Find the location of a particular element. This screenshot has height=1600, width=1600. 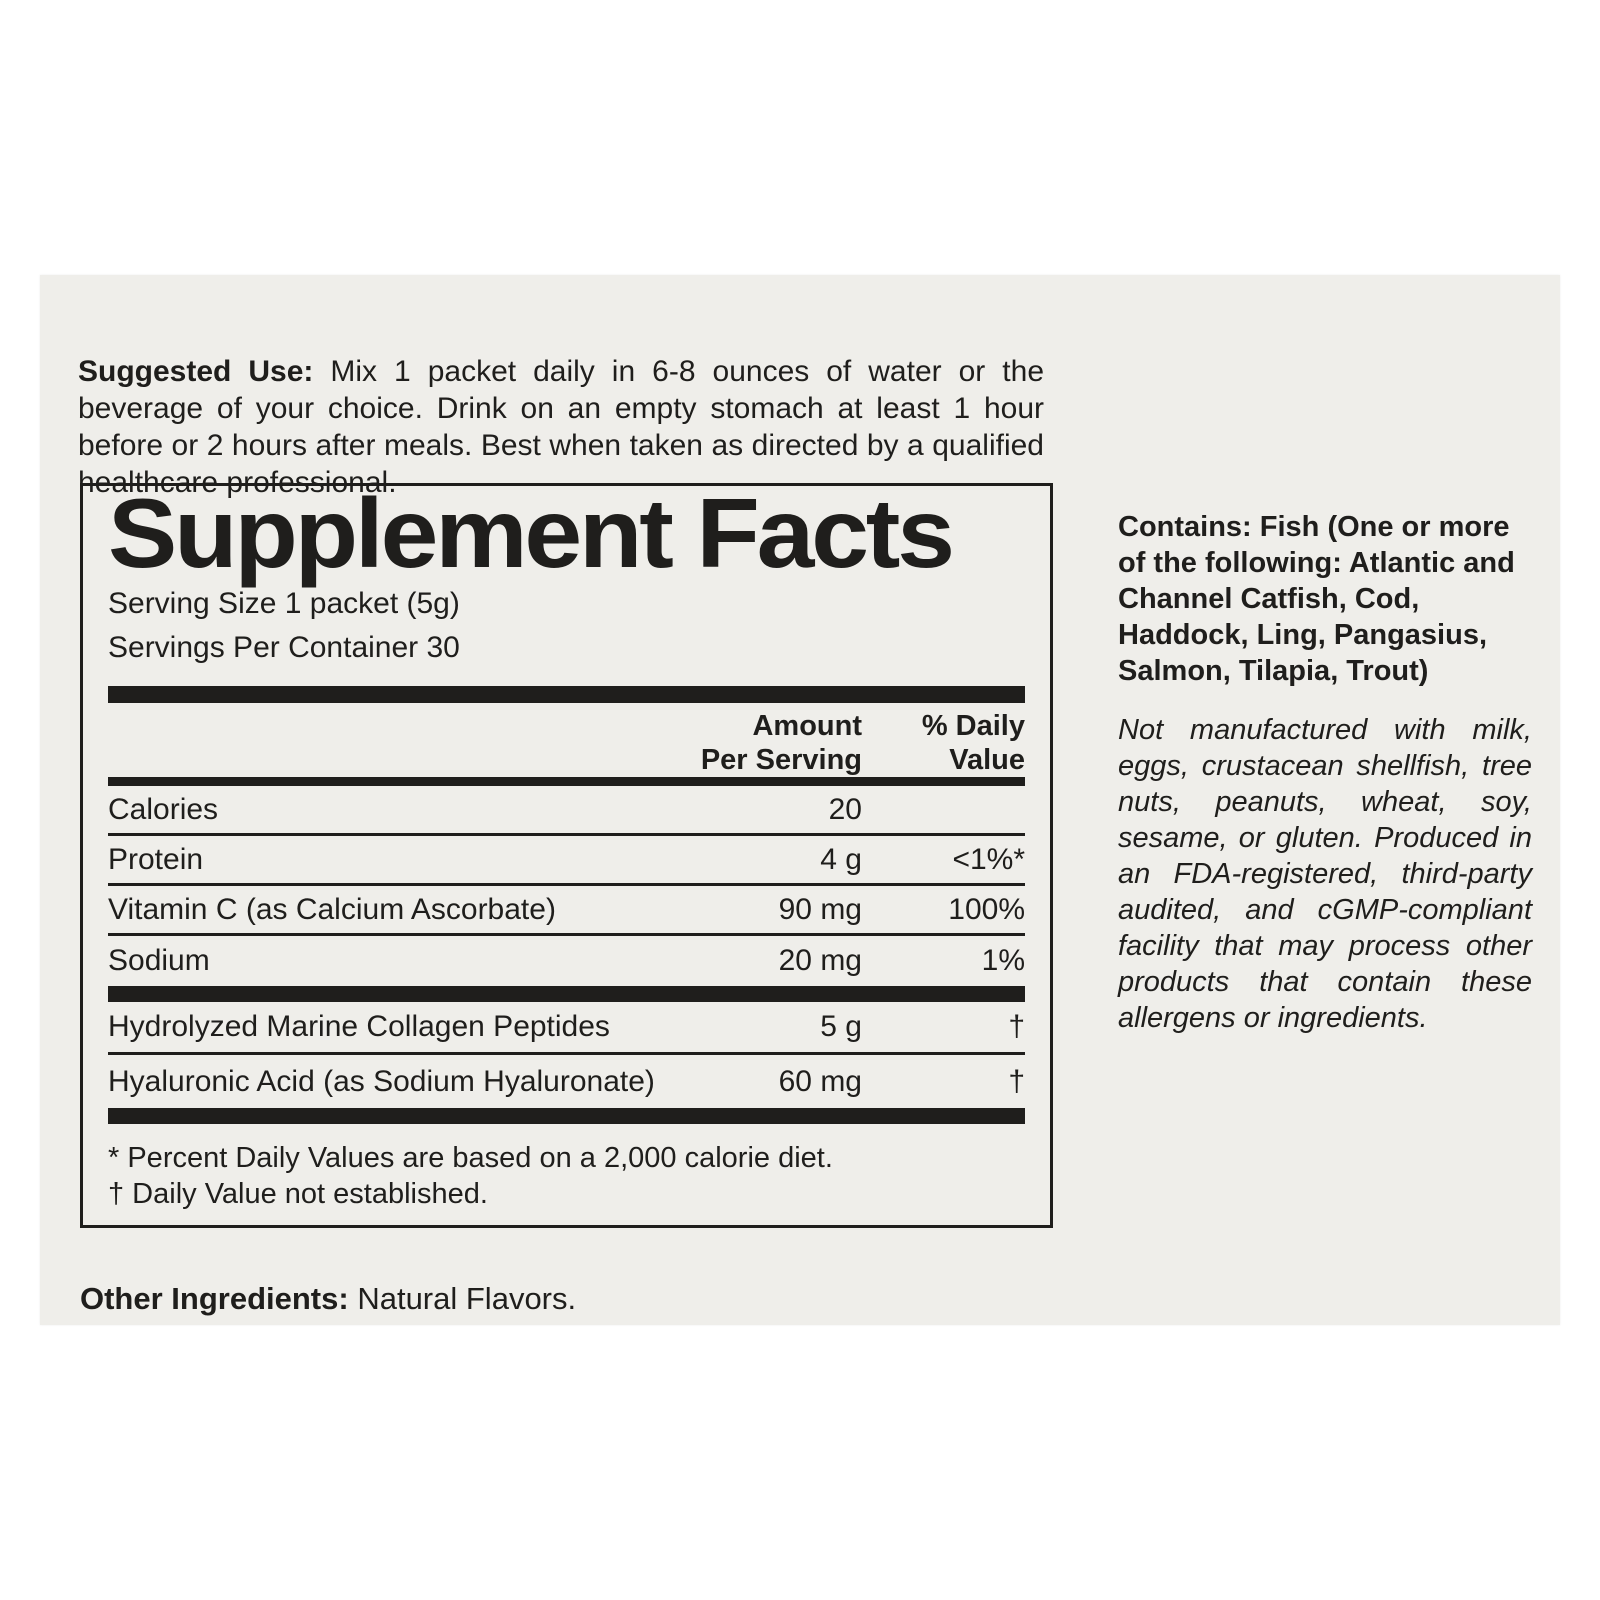

serving-size: Serving Size 1 packet (5g) is located at coordinates (284, 603).